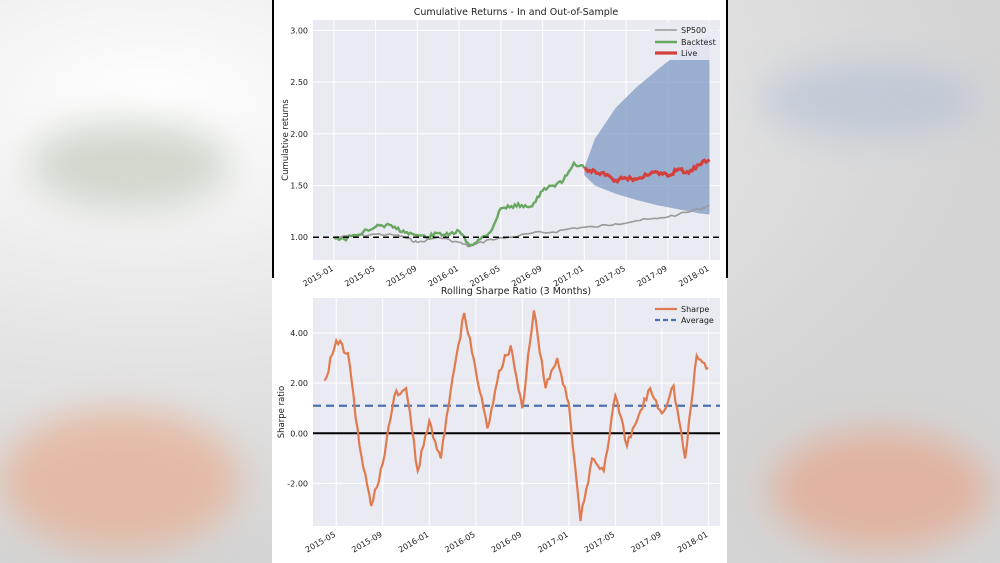 Image resolution: width=1000 pixels, height=563 pixels. Describe the element at coordinates (299, 82) in the screenshot. I see `y-tick-label: 2.50` at that location.